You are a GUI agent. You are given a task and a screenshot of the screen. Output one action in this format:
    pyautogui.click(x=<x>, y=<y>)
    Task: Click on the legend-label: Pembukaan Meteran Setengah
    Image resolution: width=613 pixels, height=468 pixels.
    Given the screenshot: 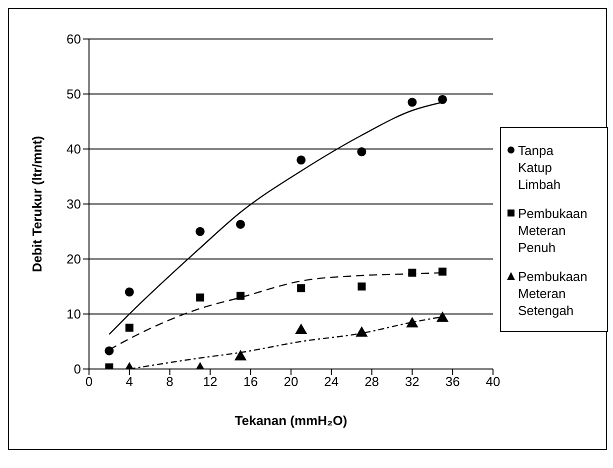 What is the action you would take?
    pyautogui.click(x=553, y=293)
    